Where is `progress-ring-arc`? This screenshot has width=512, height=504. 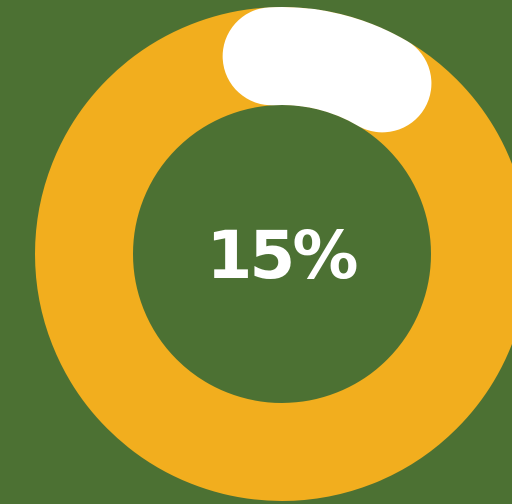
progress-ring-arc is located at coordinates (327, 70).